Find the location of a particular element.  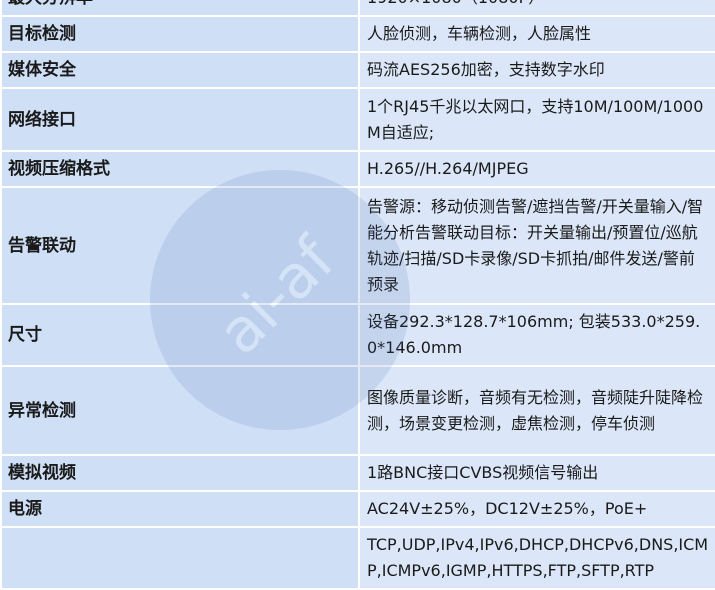

spec-label: 视频压缩格式 is located at coordinates (180, 169).